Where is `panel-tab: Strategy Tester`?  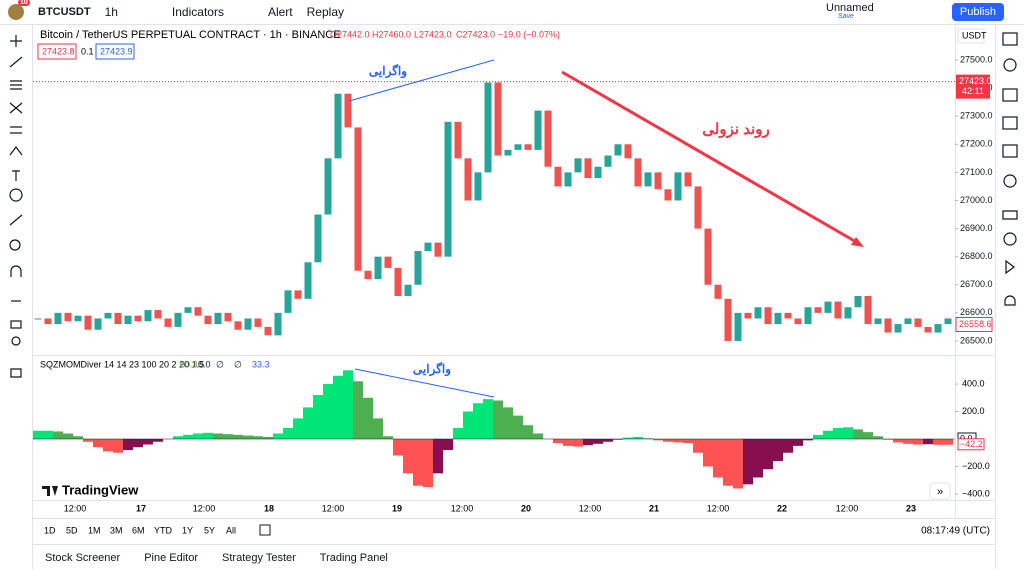
panel-tab: Strategy Tester is located at coordinates (259, 557).